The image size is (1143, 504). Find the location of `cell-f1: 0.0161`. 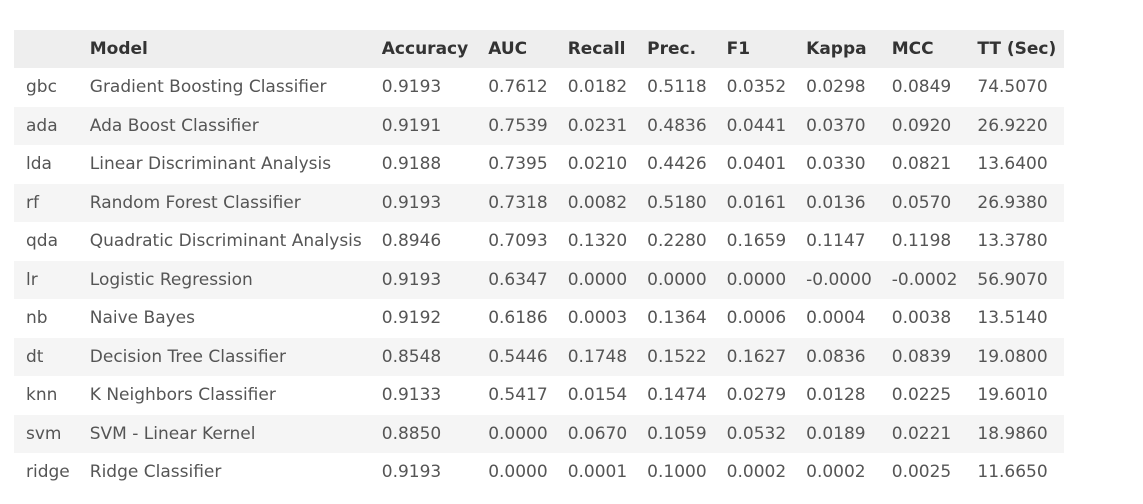

cell-f1: 0.0161 is located at coordinates (756, 202).